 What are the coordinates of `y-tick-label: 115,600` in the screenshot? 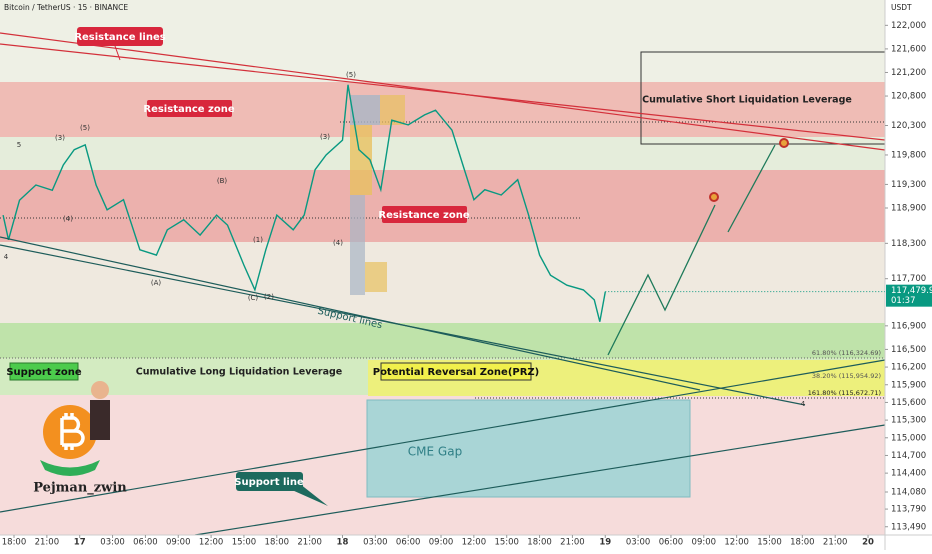 It's located at (908, 403).